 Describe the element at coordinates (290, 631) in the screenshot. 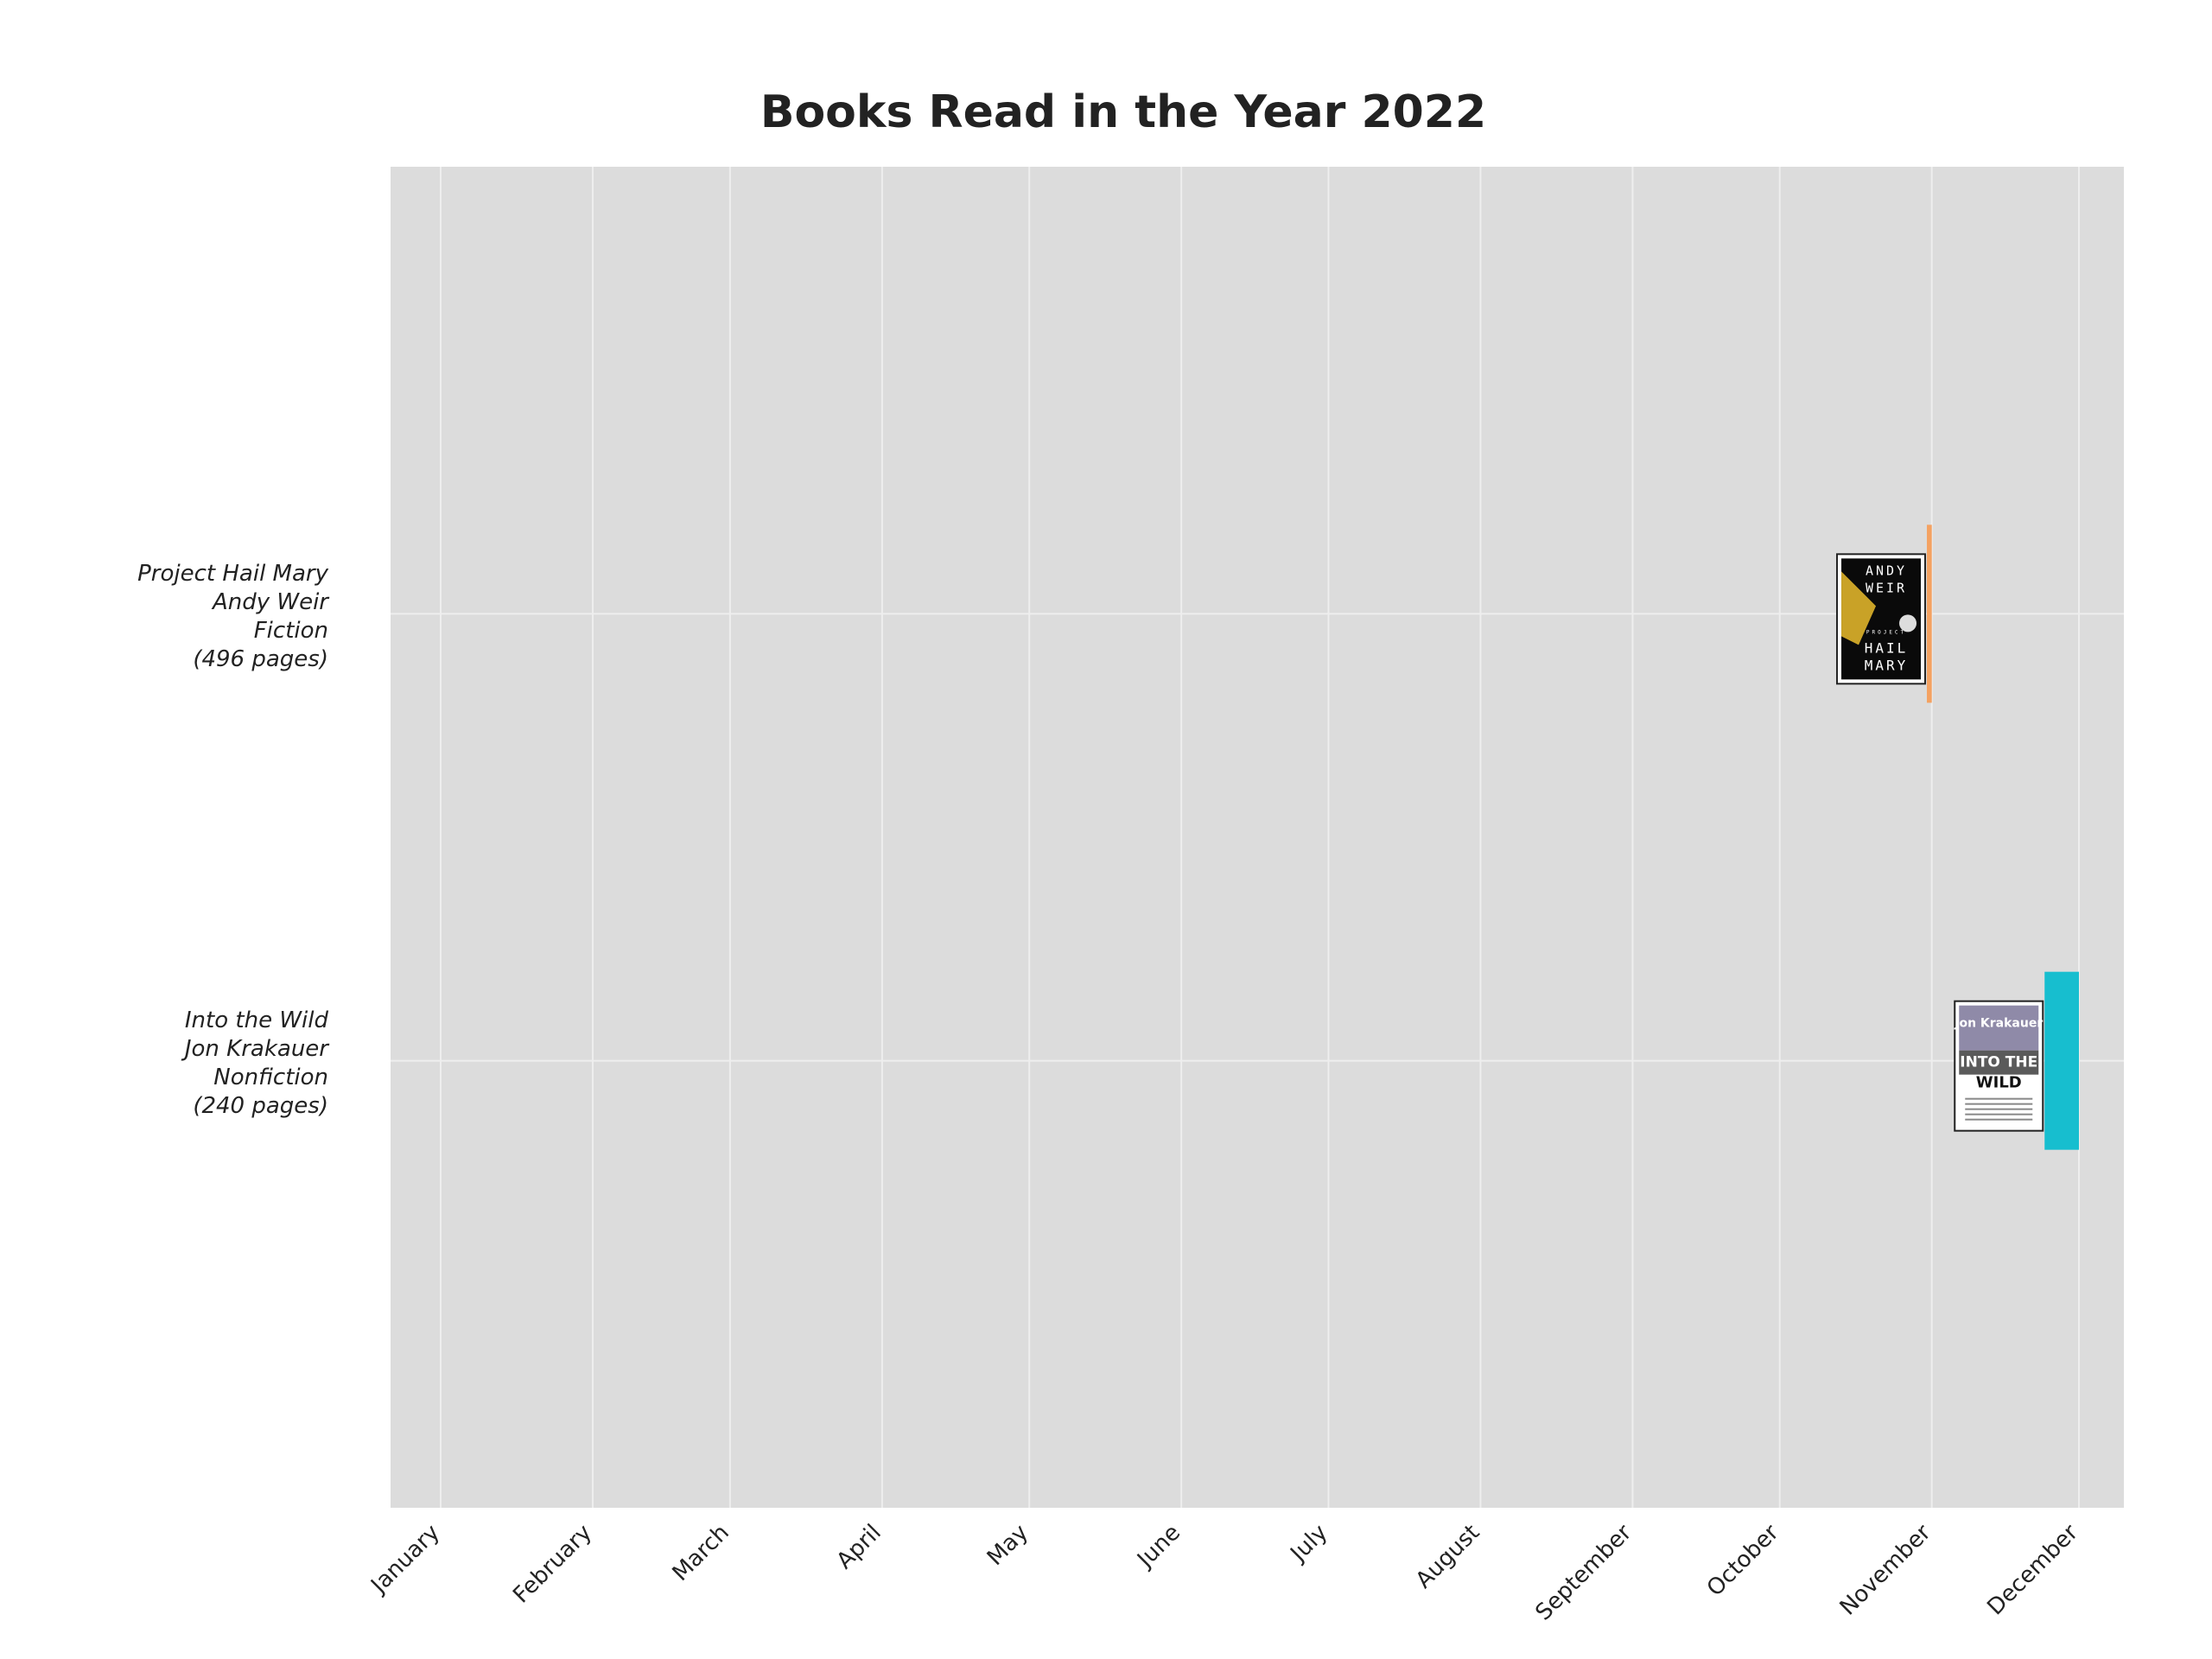

I see `book-genre: Fiction` at that location.